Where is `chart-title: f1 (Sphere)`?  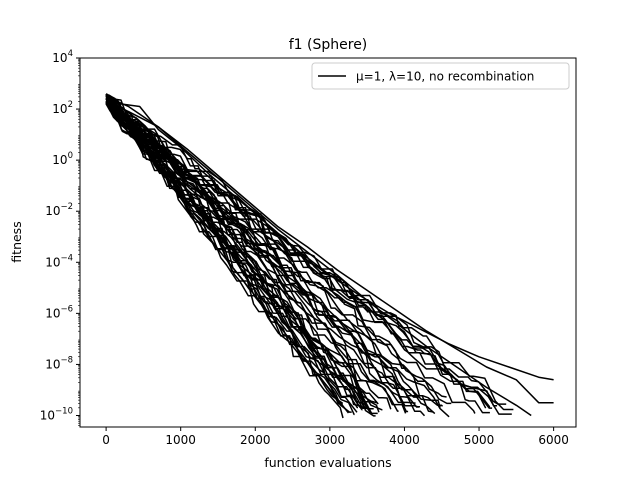 chart-title: f1 (Sphere) is located at coordinates (328, 45).